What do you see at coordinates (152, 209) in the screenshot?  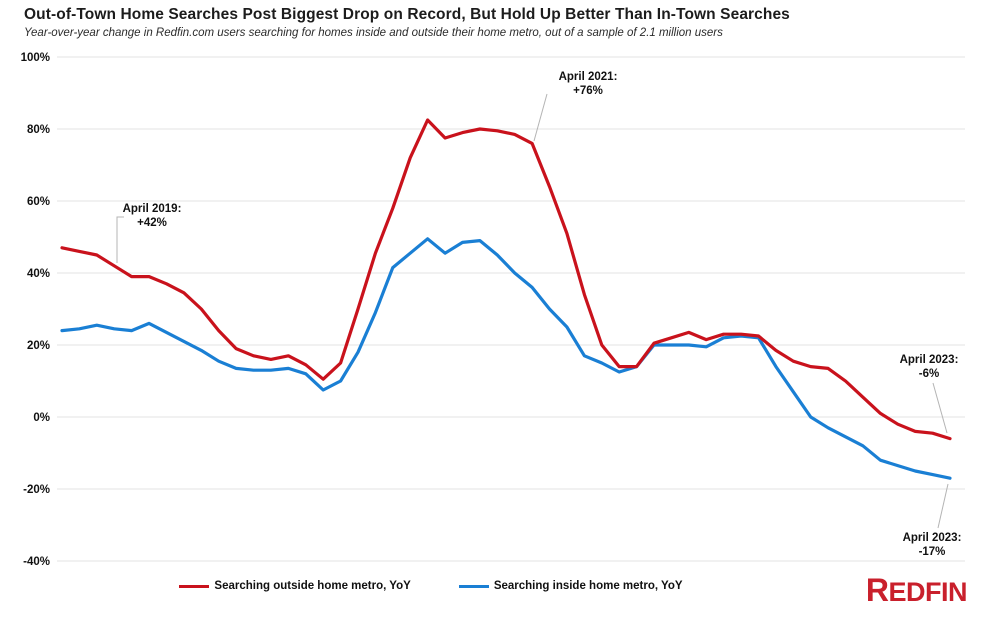 I see `annotation-label: April 2019:` at bounding box center [152, 209].